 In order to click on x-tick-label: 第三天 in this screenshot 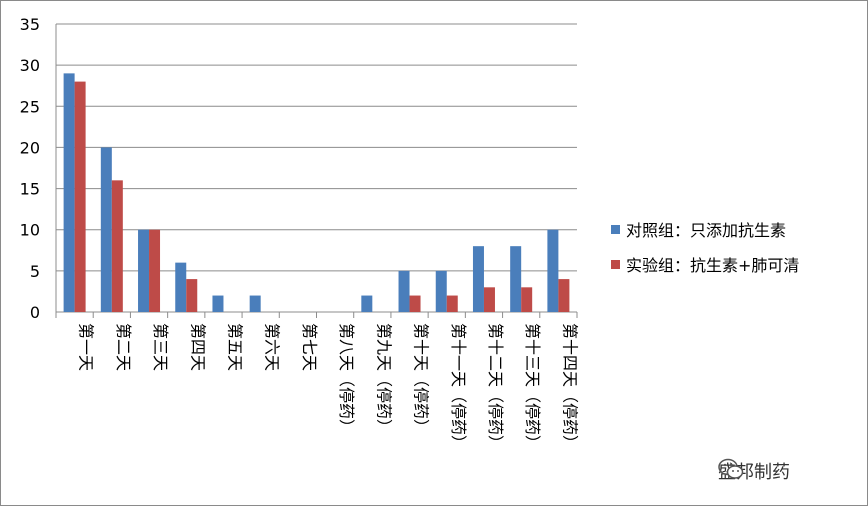, I will do `click(160, 347)`.